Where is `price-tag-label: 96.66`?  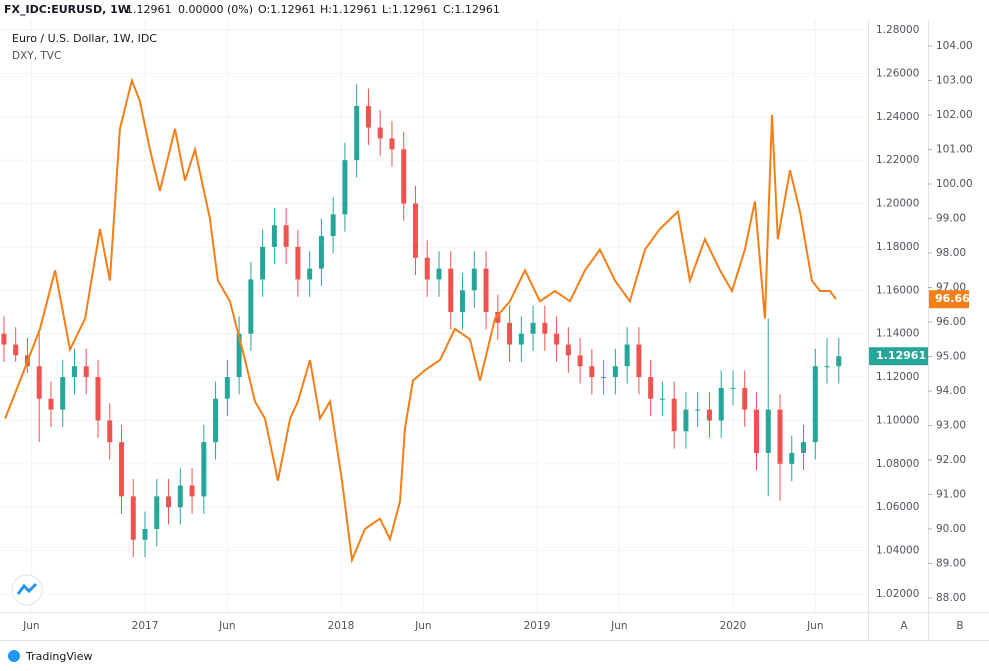
price-tag-label: 96.66 is located at coordinates (952, 298).